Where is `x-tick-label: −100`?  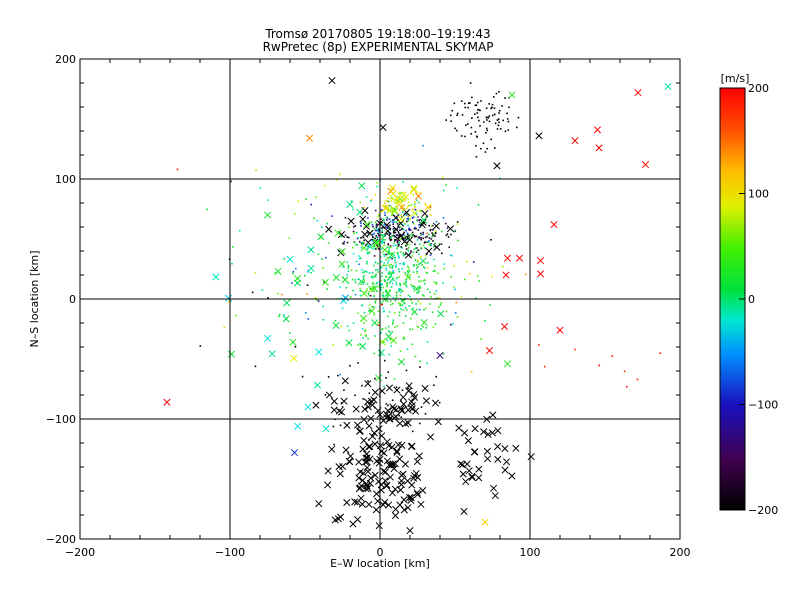
x-tick-label: −100 is located at coordinates (230, 552).